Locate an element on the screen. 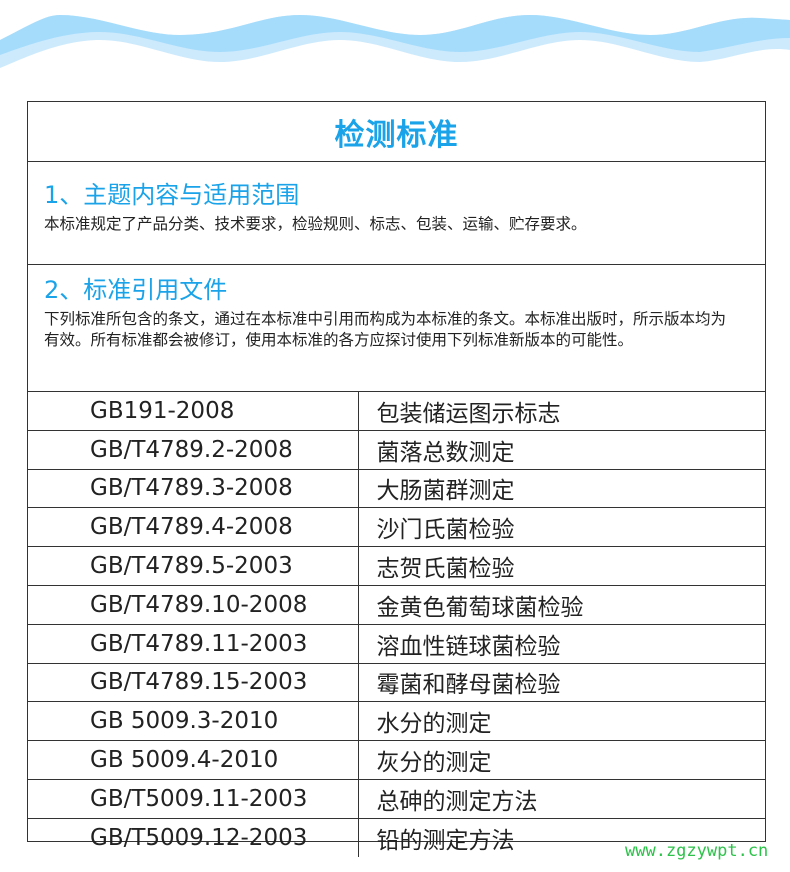 The height and width of the screenshot is (872, 790). table-row: GB/T4789.15-2003 霉菌和酵母菌检验 is located at coordinates (396, 683).